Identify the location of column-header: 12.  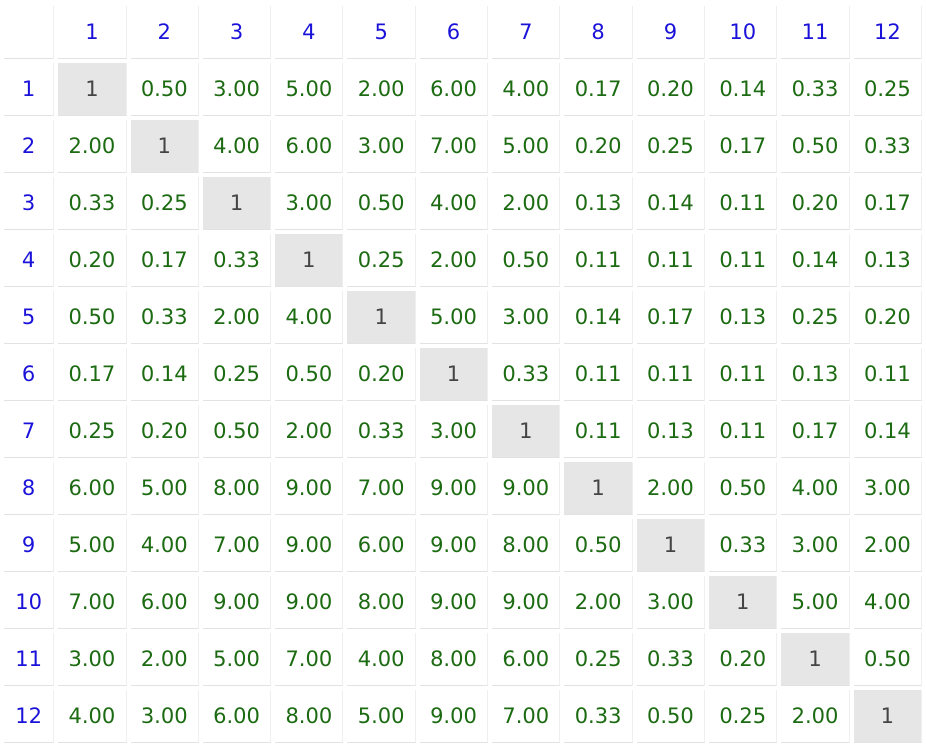
(887, 32).